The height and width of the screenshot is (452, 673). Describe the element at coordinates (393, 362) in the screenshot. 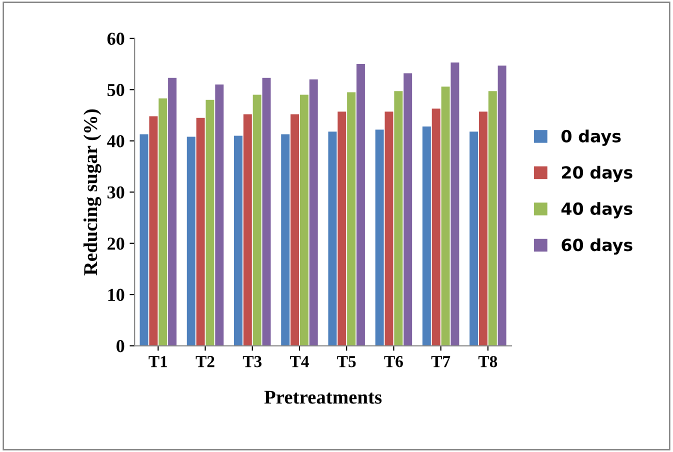

I see `x-tick-label: T6` at that location.